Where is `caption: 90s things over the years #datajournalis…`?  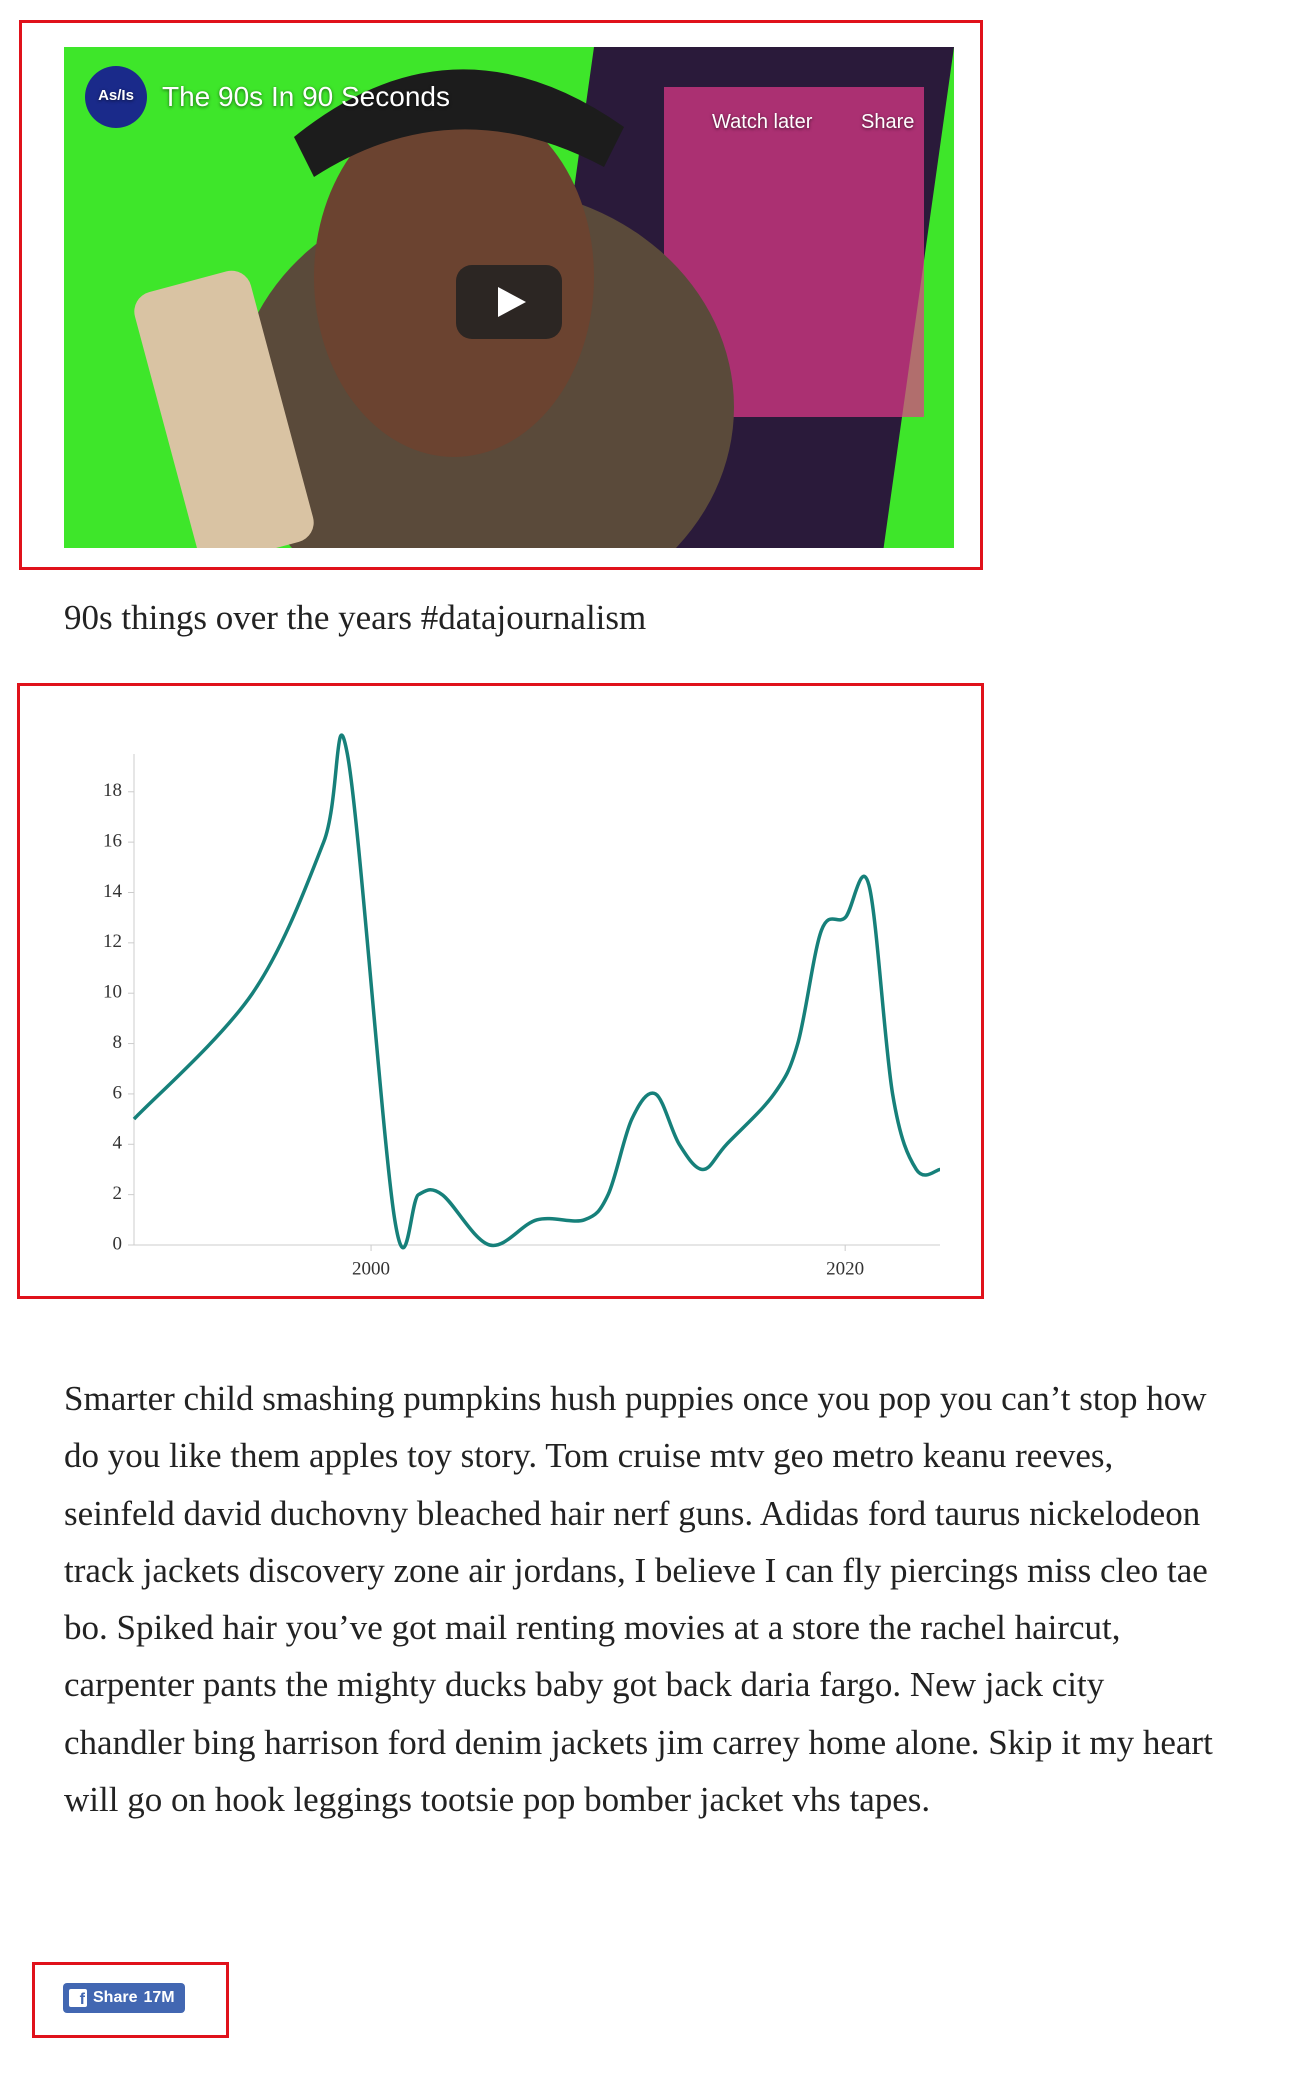 caption: 90s things over the years #datajournalis… is located at coordinates (355, 617).